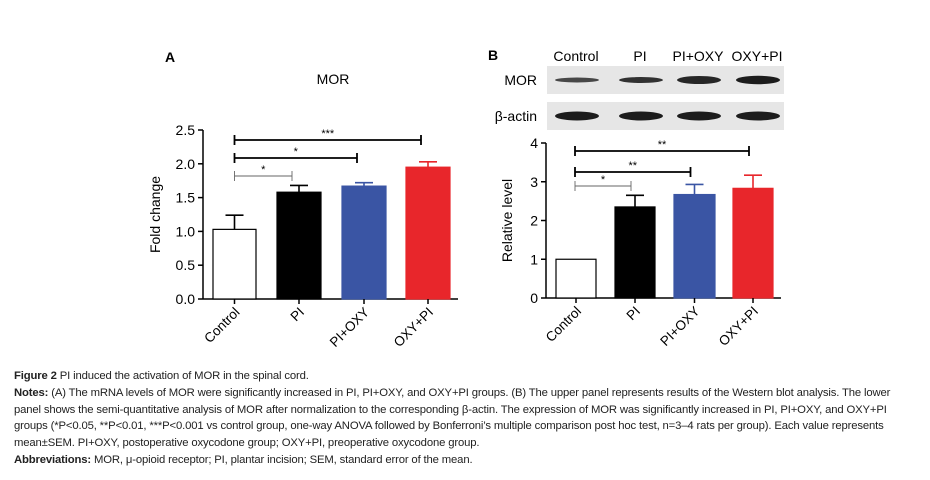  What do you see at coordinates (575, 56) in the screenshot?
I see `blot-lane-label: Control` at bounding box center [575, 56].